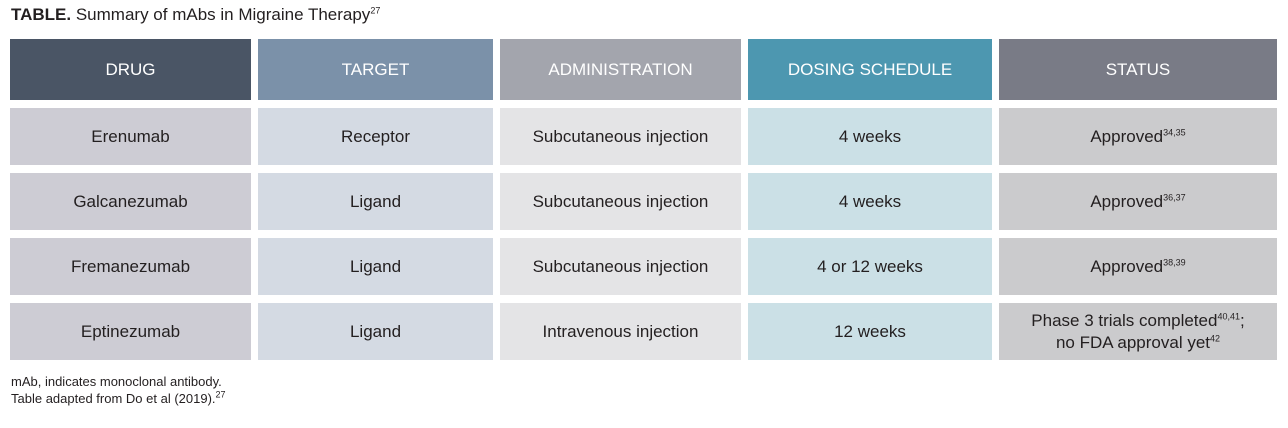 This screenshot has width=1288, height=428. I want to click on header-dosing-schedule: DOSING SCHEDULE, so click(870, 69).